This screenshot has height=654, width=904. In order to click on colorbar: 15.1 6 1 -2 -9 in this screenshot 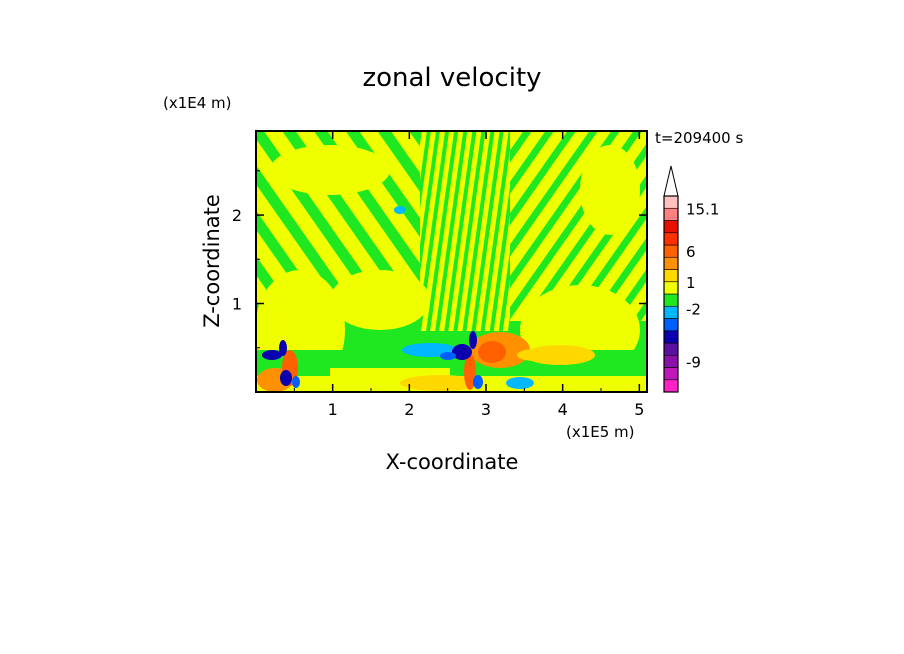, I will do `click(691, 279)`.